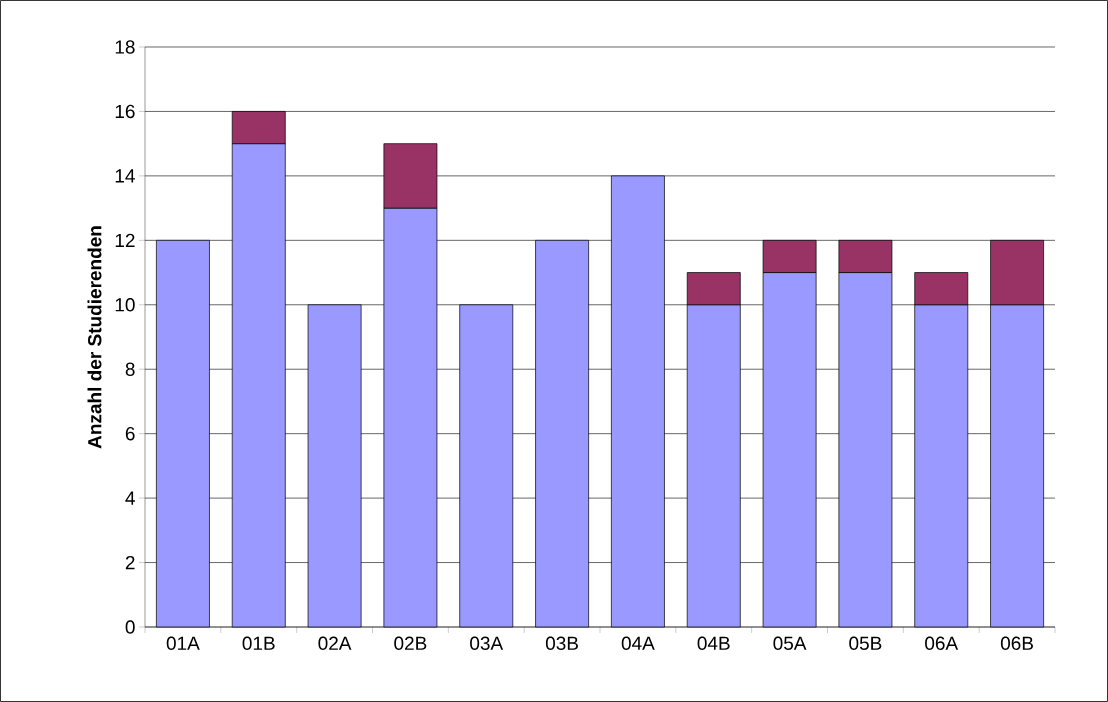  Describe the element at coordinates (183, 643) in the screenshot. I see `x-tick-label: 01A` at that location.